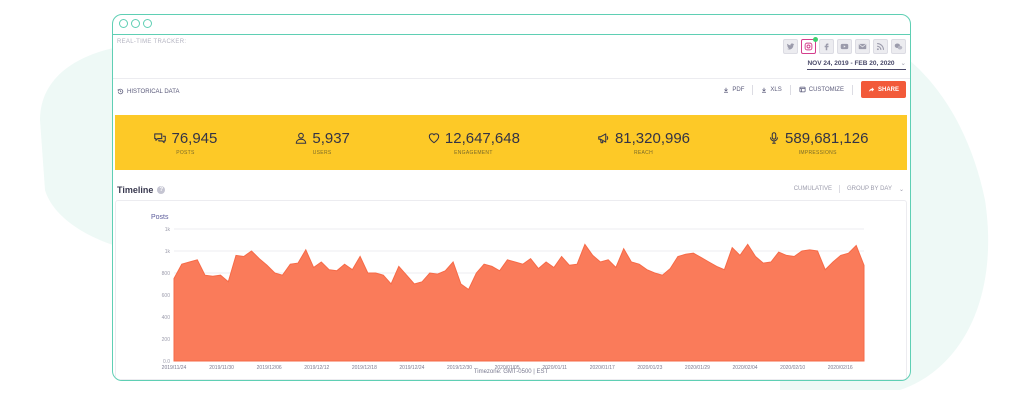 The height and width of the screenshot is (403, 1024). Describe the element at coordinates (473, 152) in the screenshot. I see `engagement-label: ENGAGEMENT` at that location.